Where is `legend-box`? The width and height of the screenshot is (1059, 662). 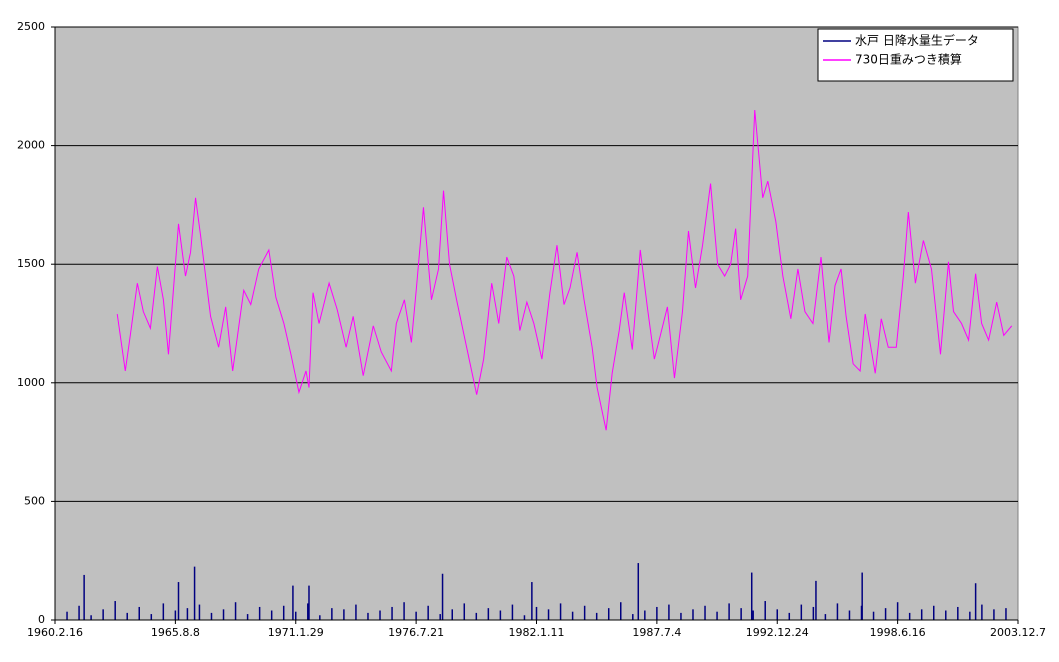 legend-box is located at coordinates (915, 55).